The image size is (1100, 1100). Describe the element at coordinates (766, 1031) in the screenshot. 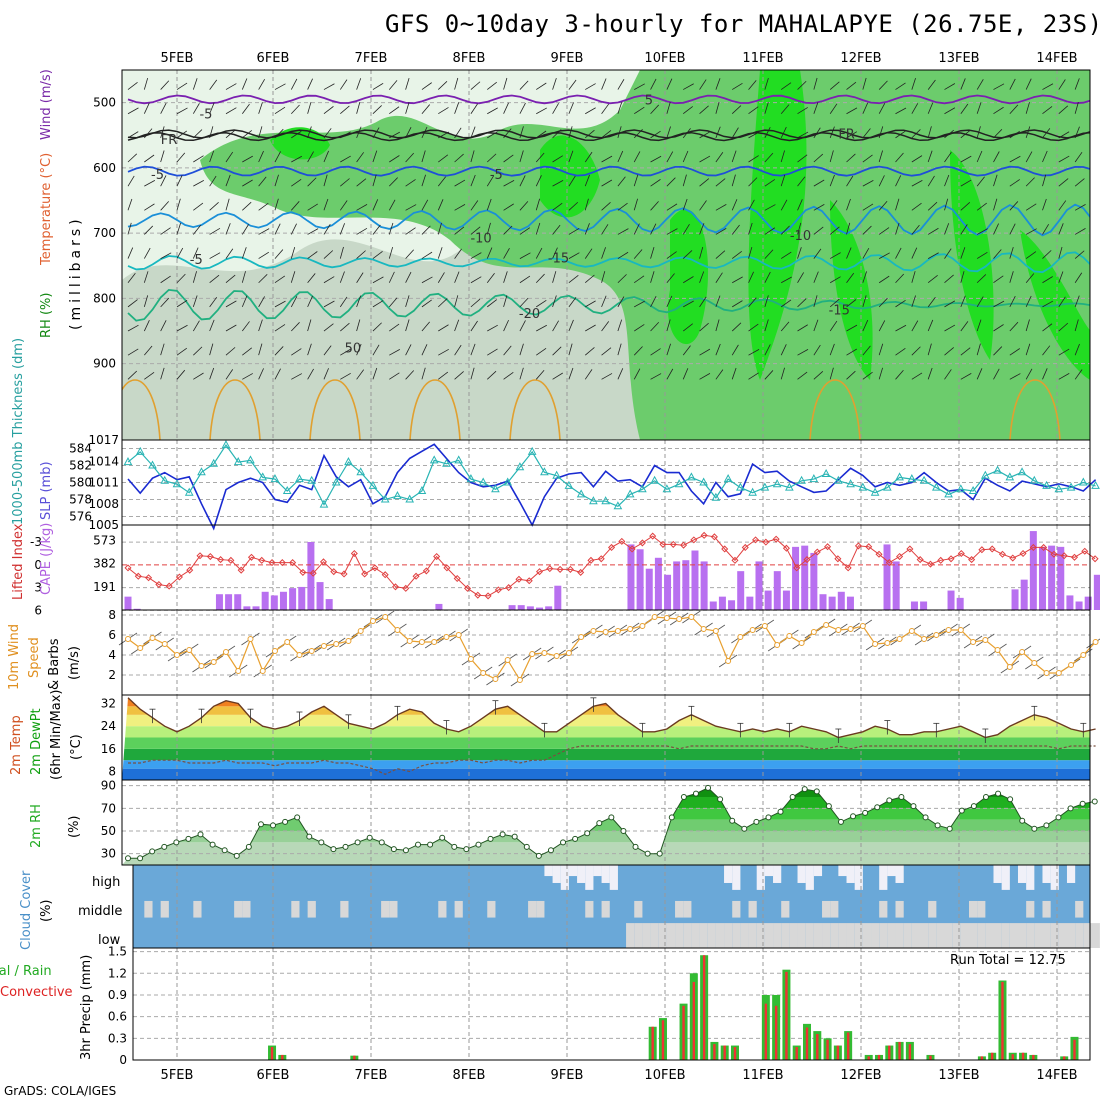

I see `precip-conv-bar` at that location.